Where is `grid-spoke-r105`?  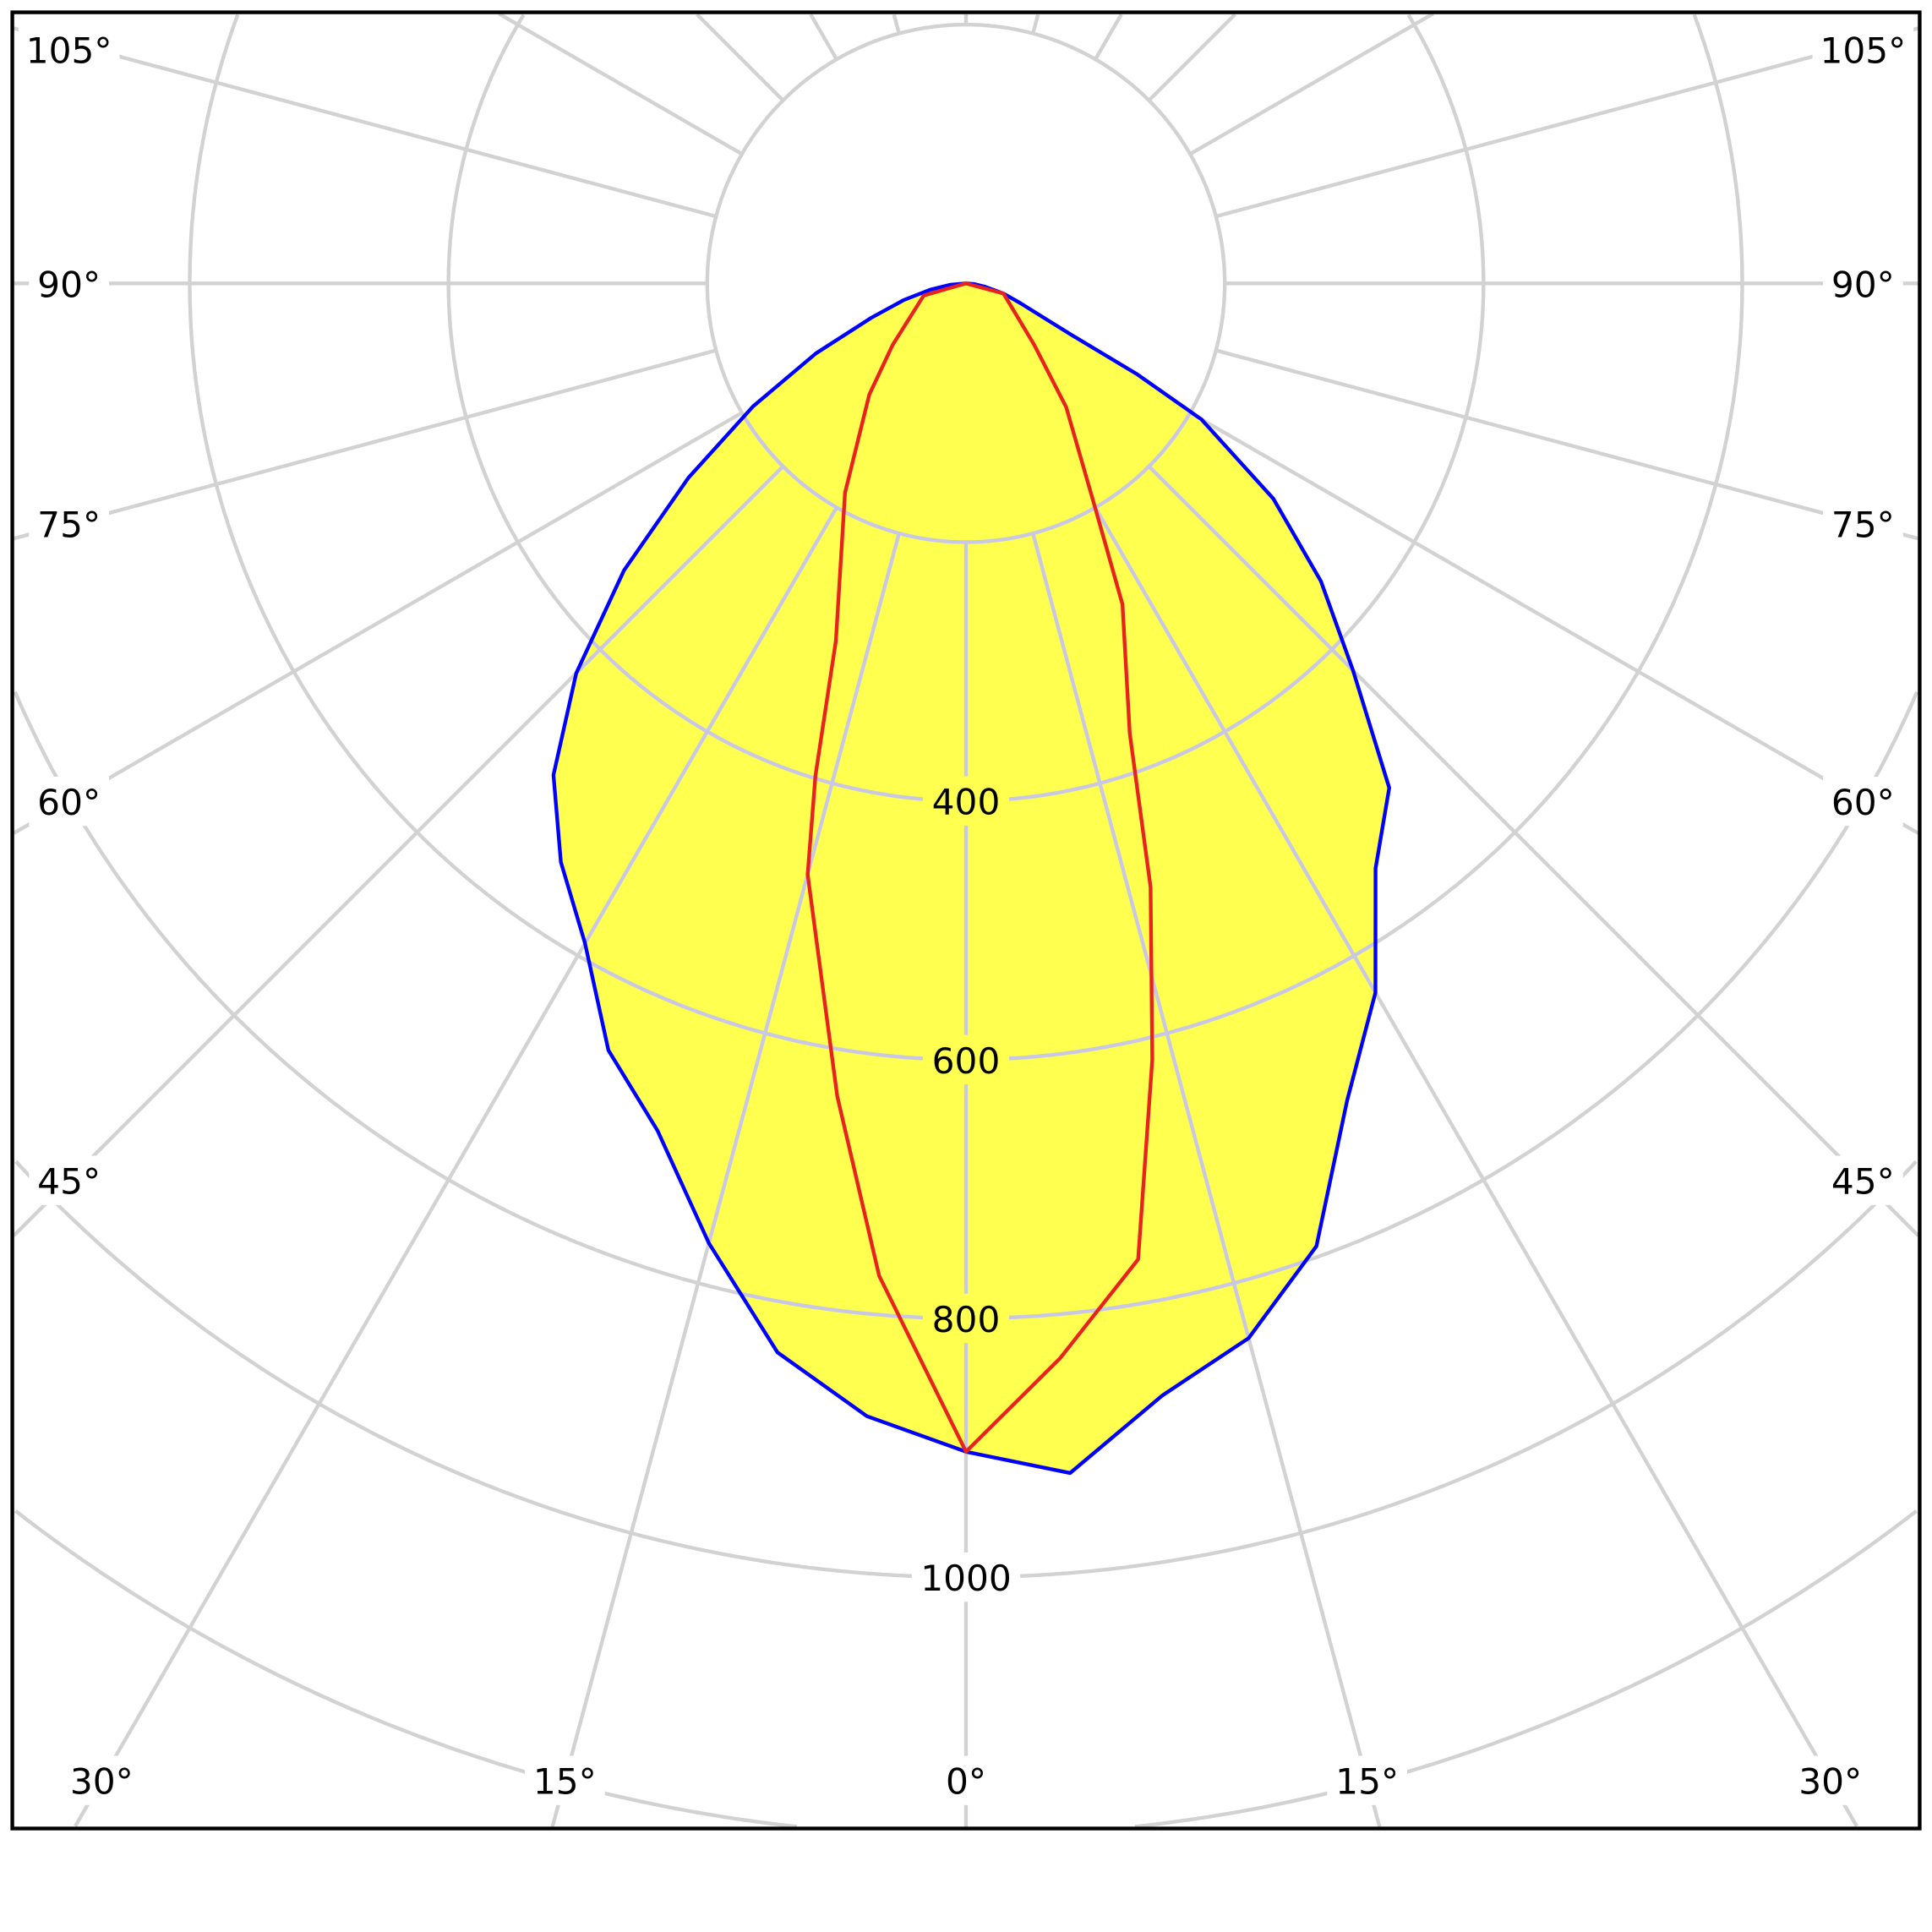
grid-spoke-r105 is located at coordinates (1567, 122).